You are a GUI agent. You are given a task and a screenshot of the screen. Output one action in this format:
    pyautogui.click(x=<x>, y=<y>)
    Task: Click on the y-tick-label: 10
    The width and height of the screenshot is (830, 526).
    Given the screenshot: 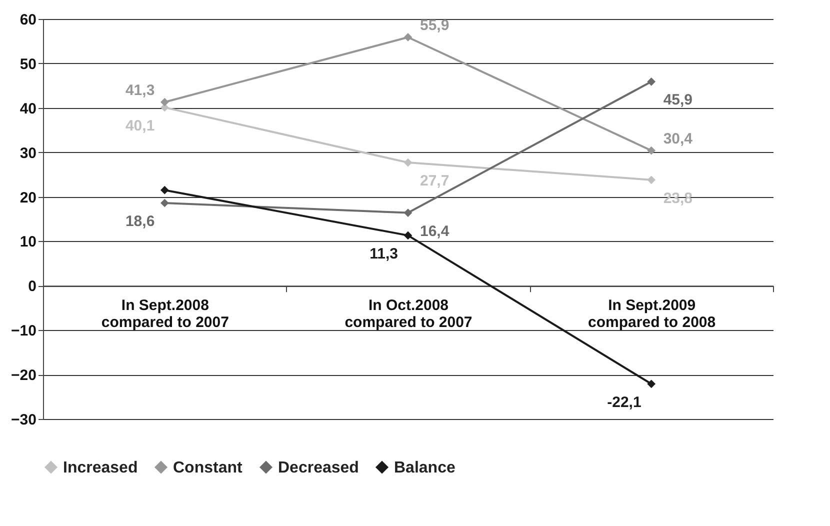 What is the action you would take?
    pyautogui.click(x=28, y=242)
    